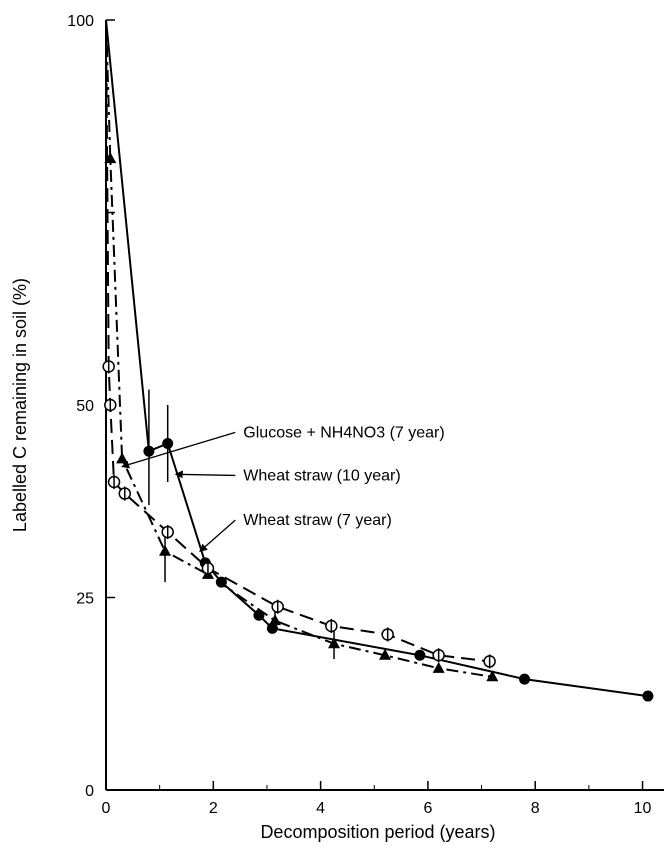 This screenshot has width=670, height=854. Describe the element at coordinates (343, 432) in the screenshot. I see `annotation-label: Glucose + NH4NO3 (7 year)` at that location.